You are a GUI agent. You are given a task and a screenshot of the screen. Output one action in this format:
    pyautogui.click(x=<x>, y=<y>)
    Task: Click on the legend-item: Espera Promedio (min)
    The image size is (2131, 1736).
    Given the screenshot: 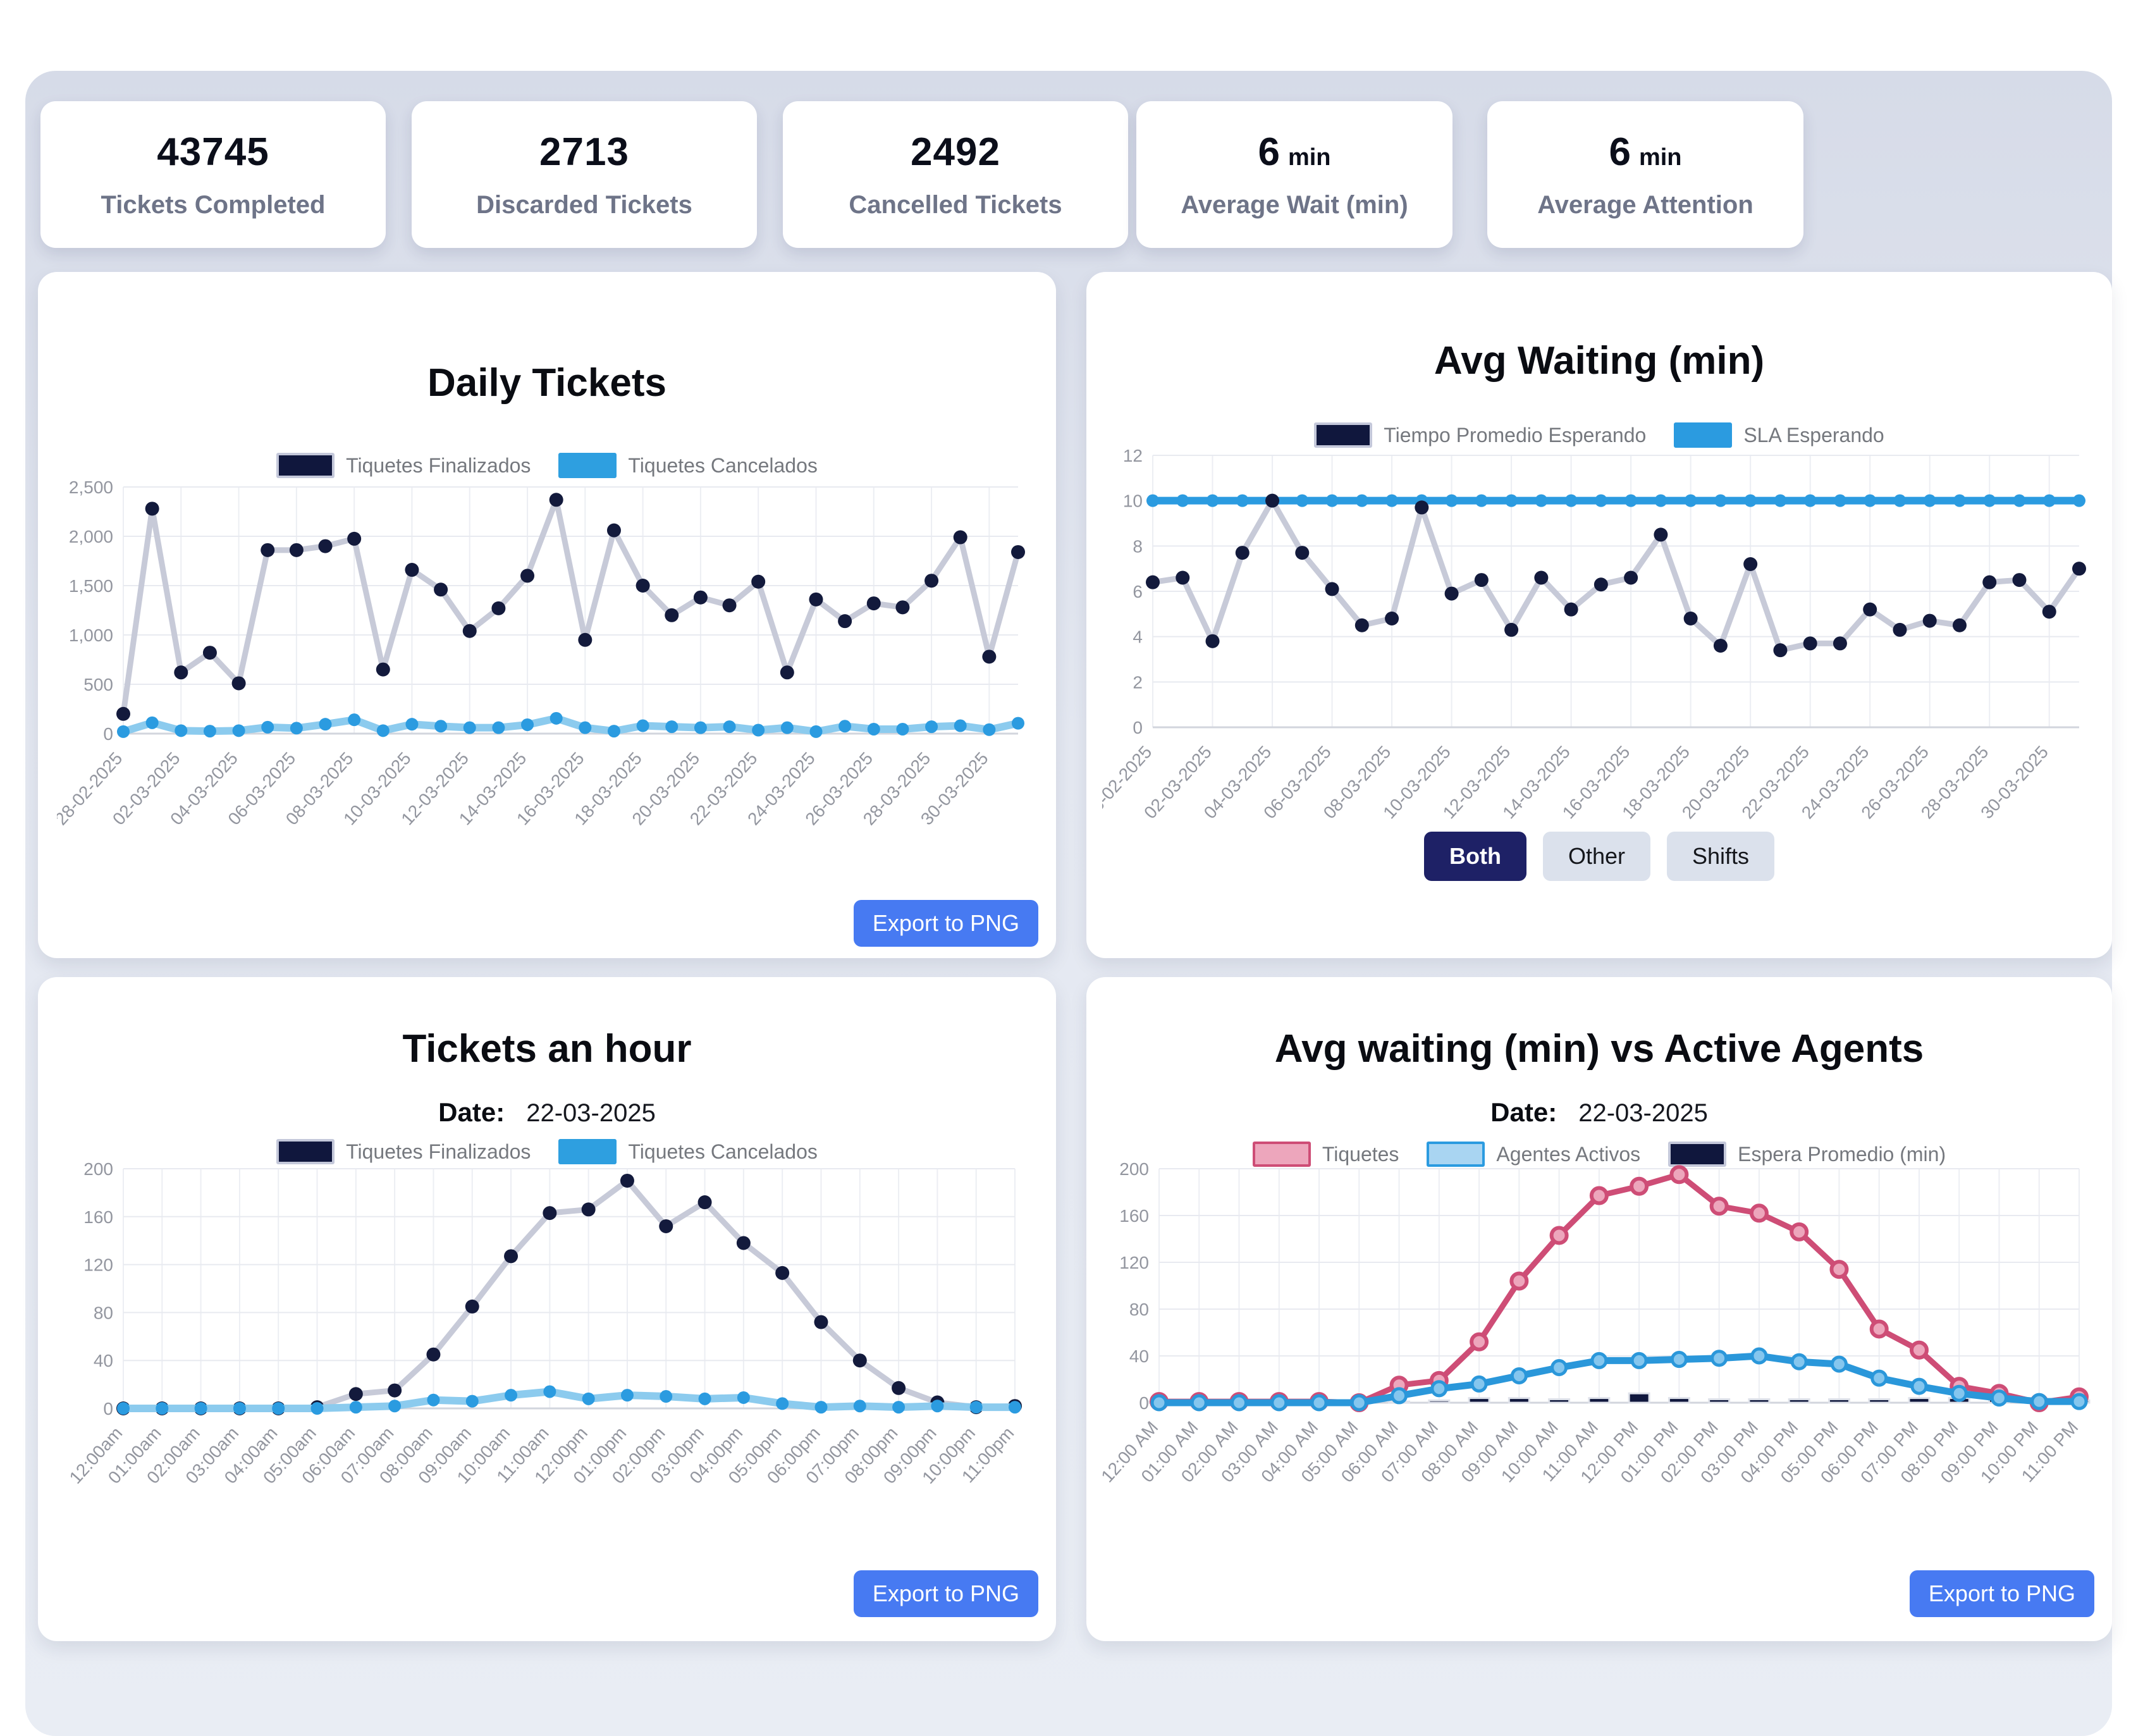 What is the action you would take?
    pyautogui.click(x=1807, y=1154)
    